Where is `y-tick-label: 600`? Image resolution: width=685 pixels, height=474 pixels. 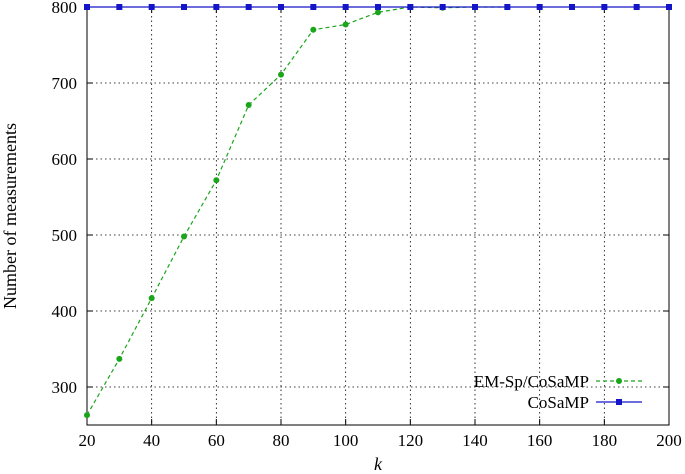 y-tick-label: 600 is located at coordinates (65, 159).